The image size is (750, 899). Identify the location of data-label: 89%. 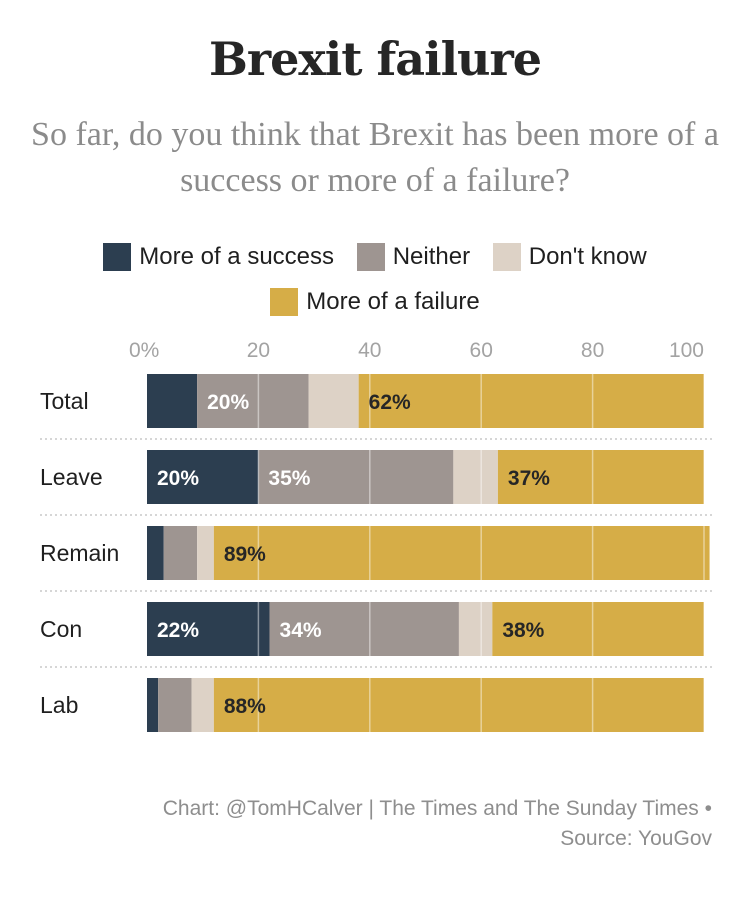
(245, 554).